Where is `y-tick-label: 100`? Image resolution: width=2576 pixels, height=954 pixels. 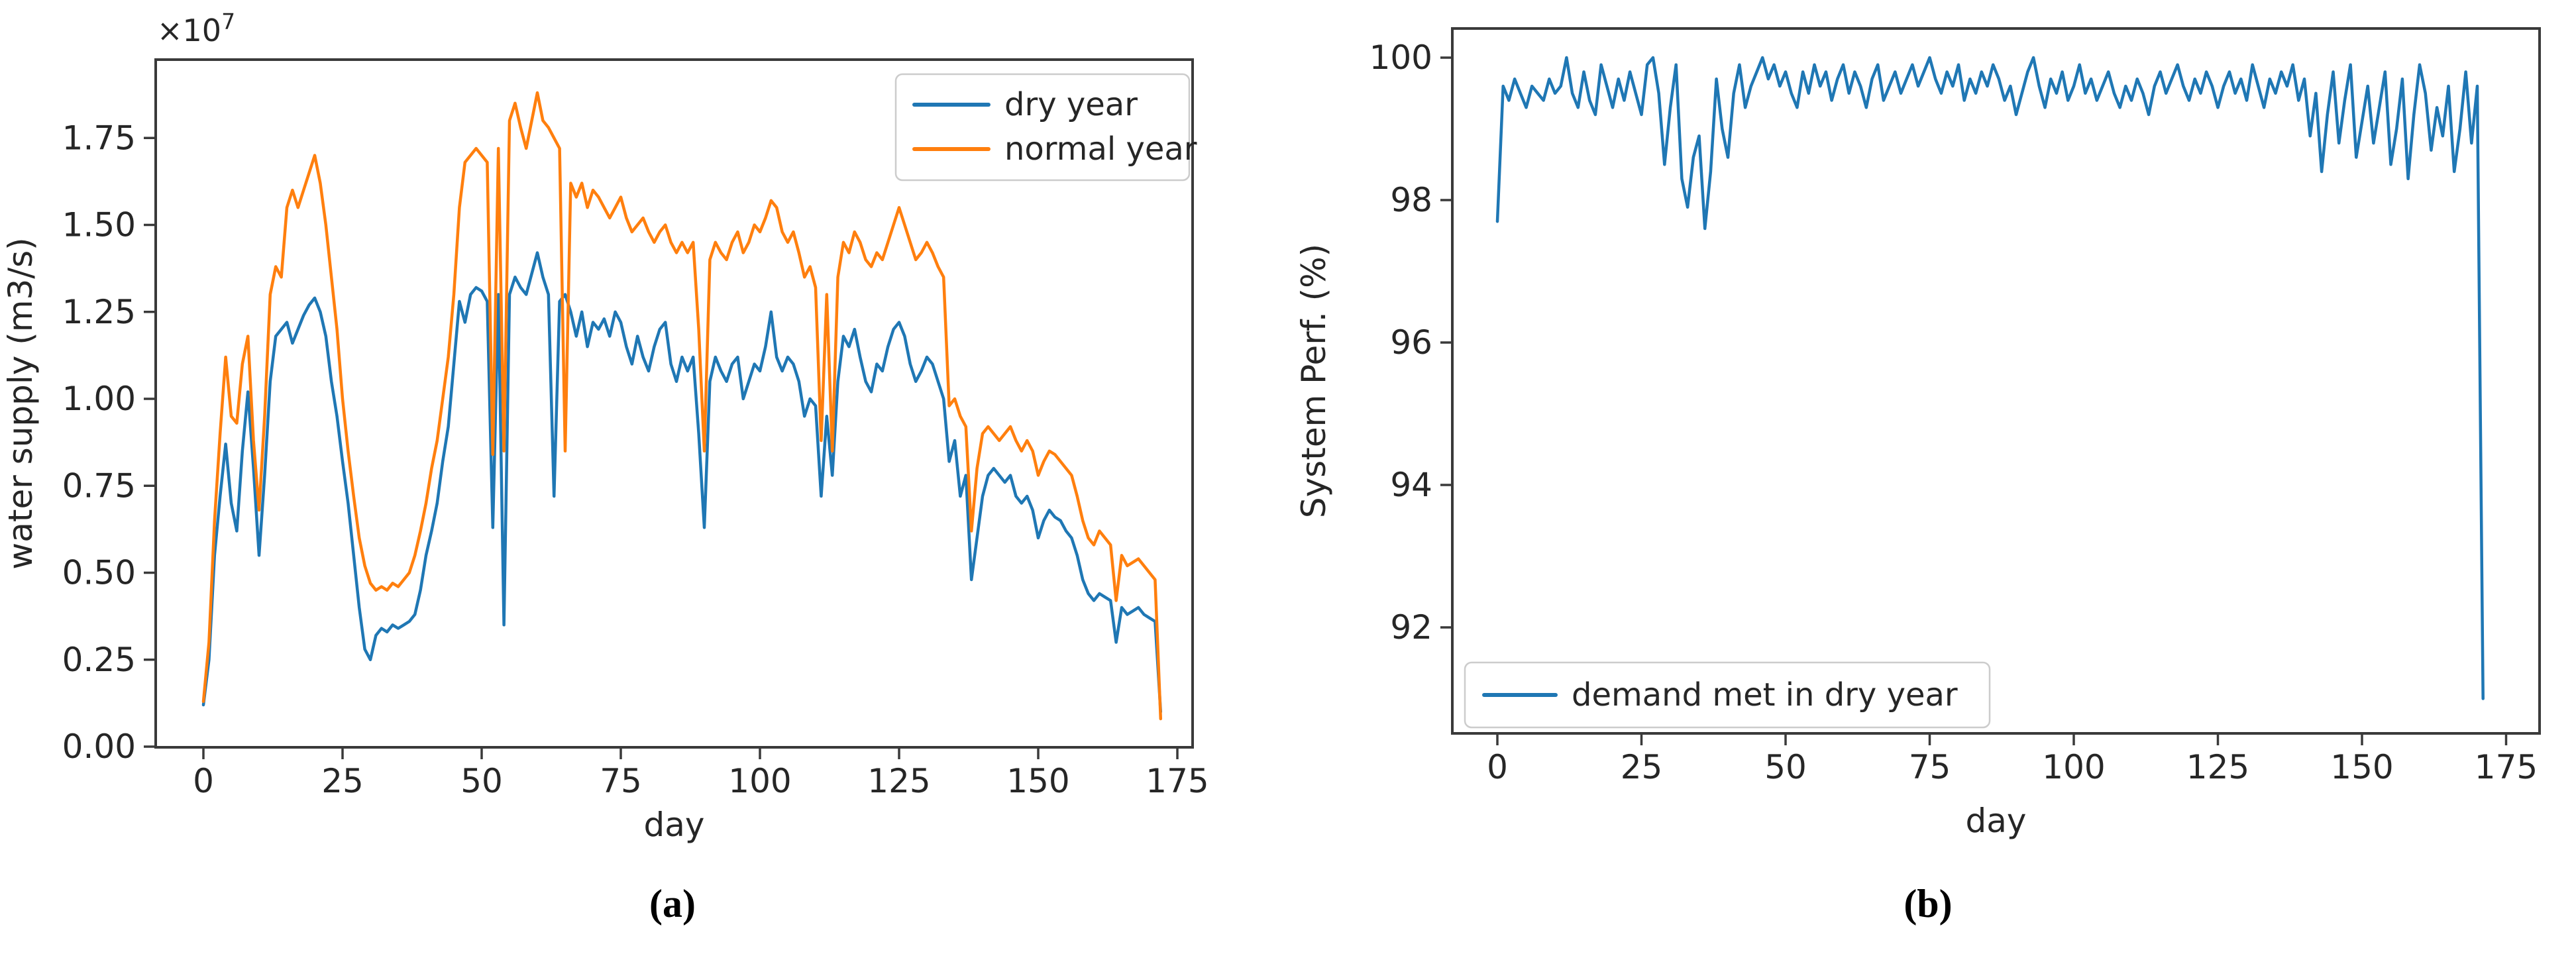
y-tick-label: 100 is located at coordinates (1401, 57).